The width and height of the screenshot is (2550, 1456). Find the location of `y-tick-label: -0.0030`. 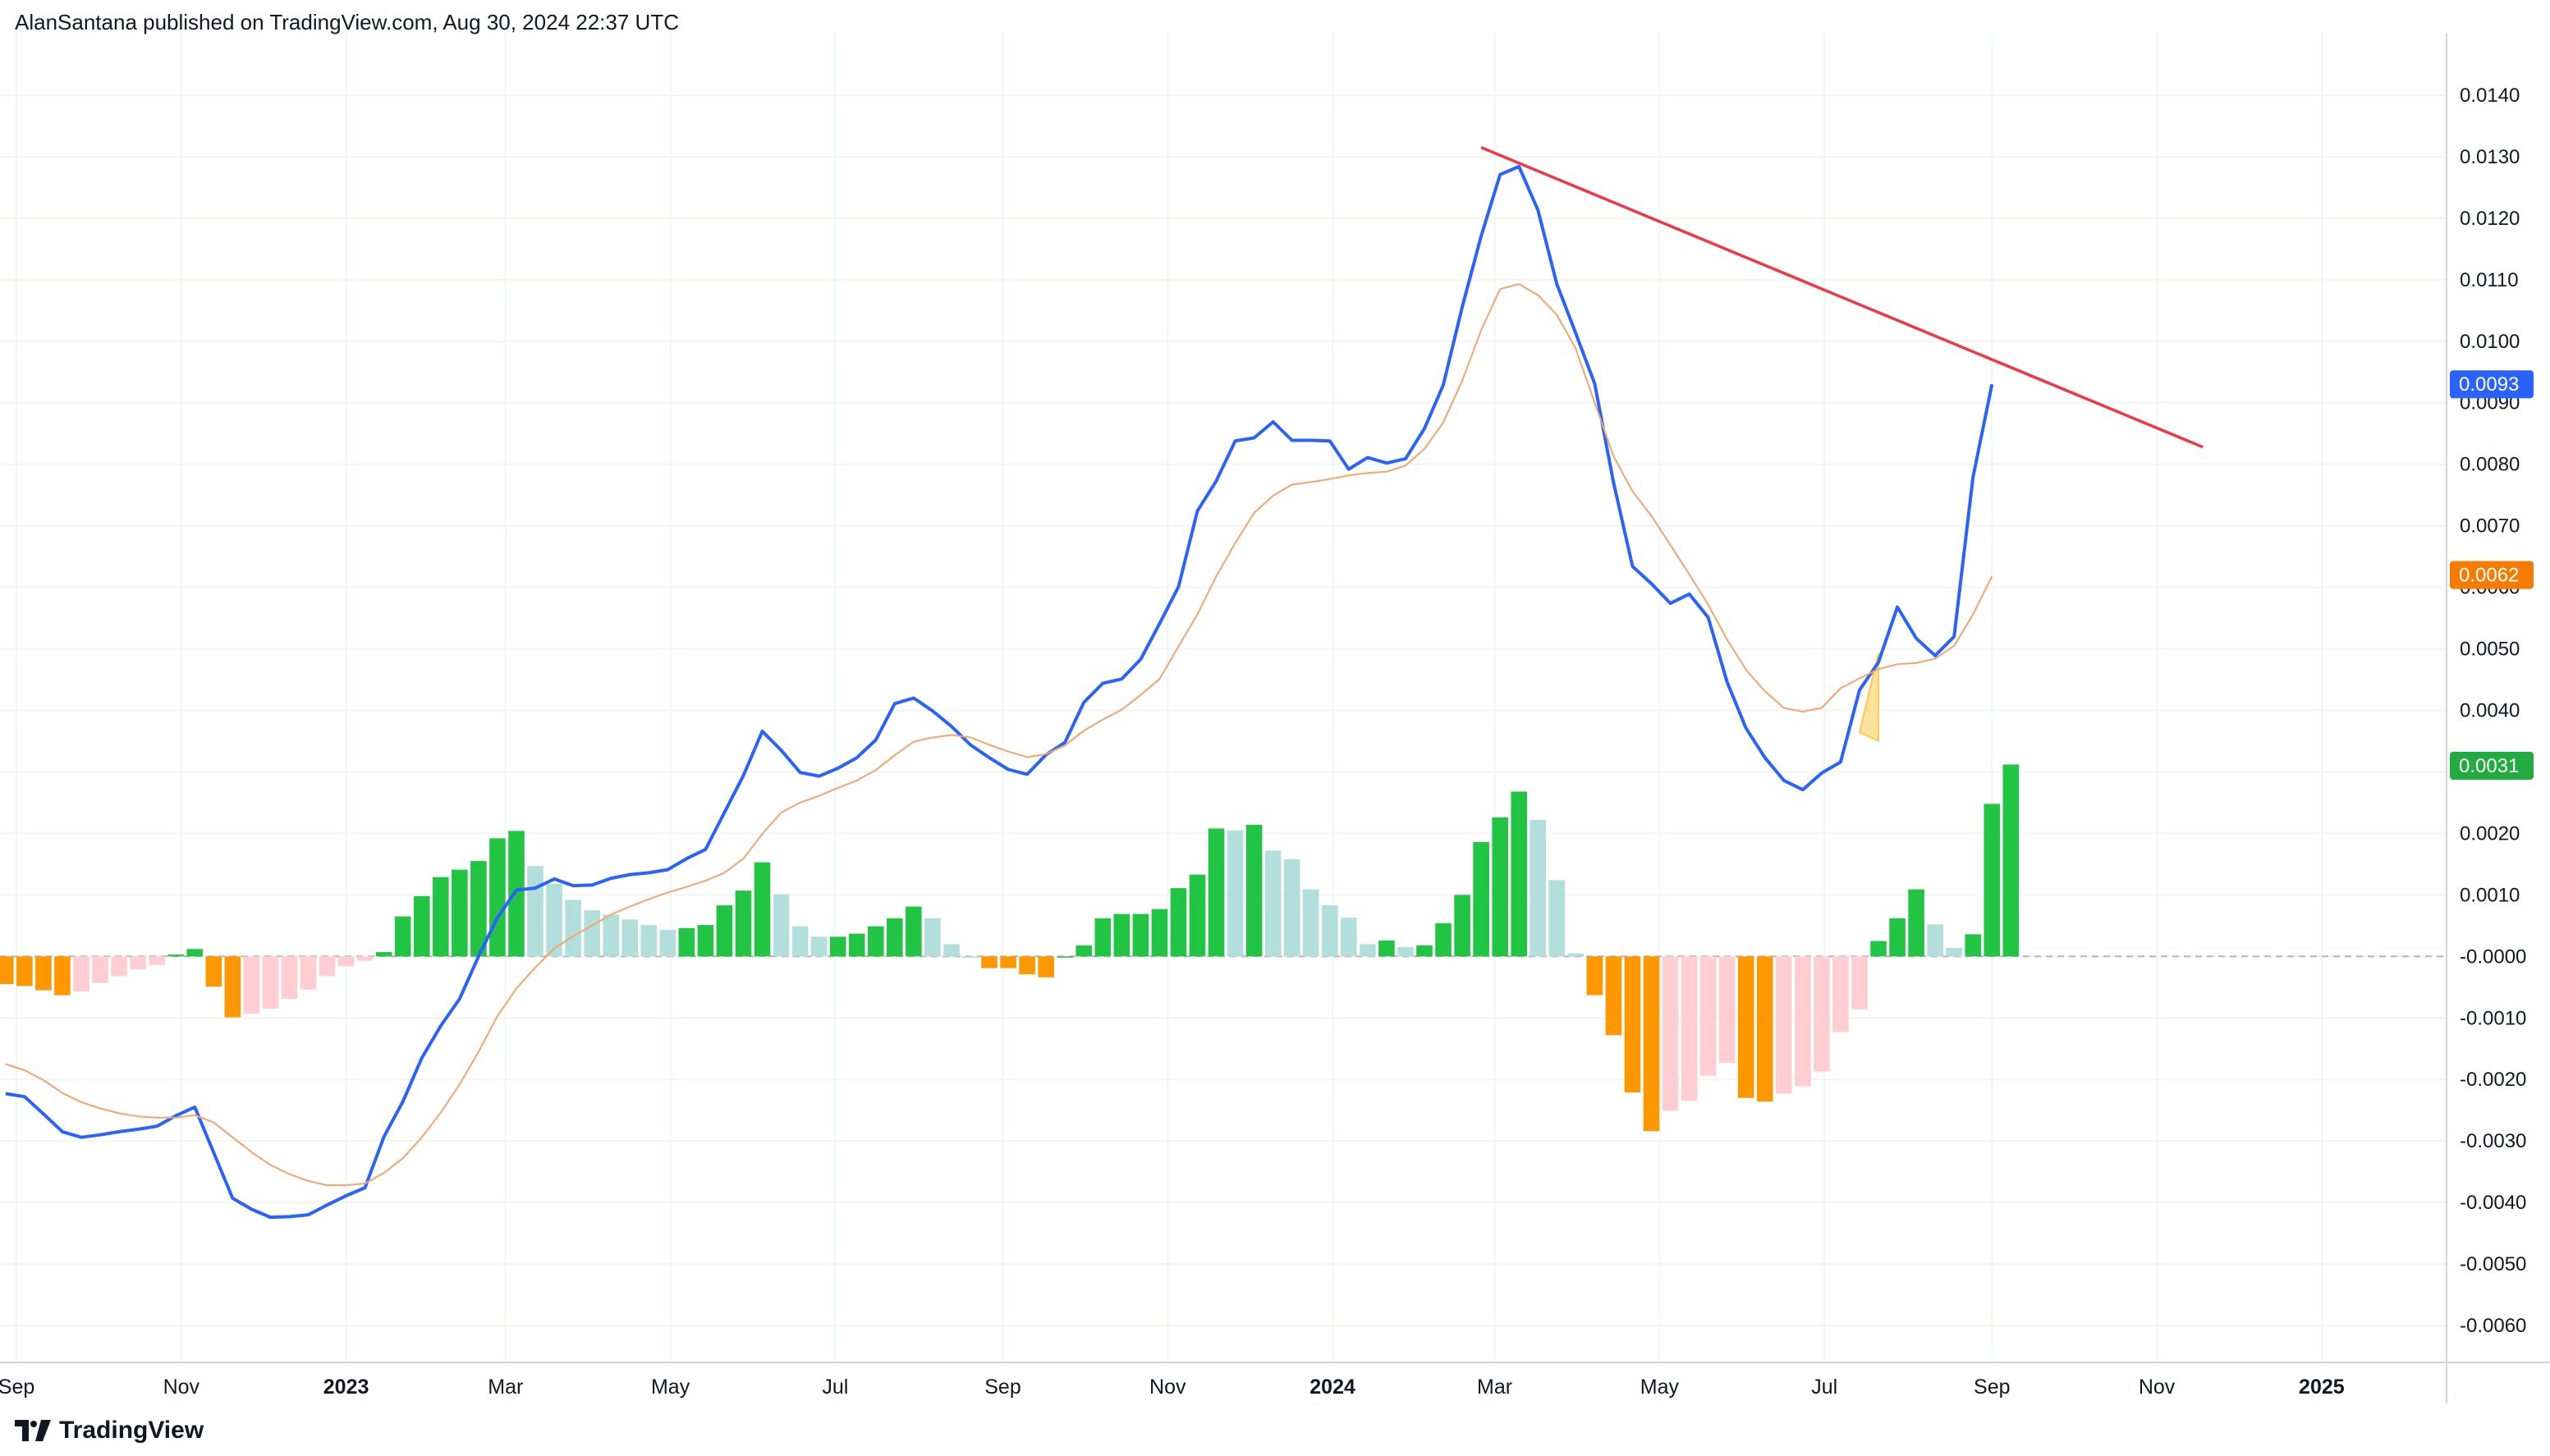

y-tick-label: -0.0030 is located at coordinates (2493, 1141).